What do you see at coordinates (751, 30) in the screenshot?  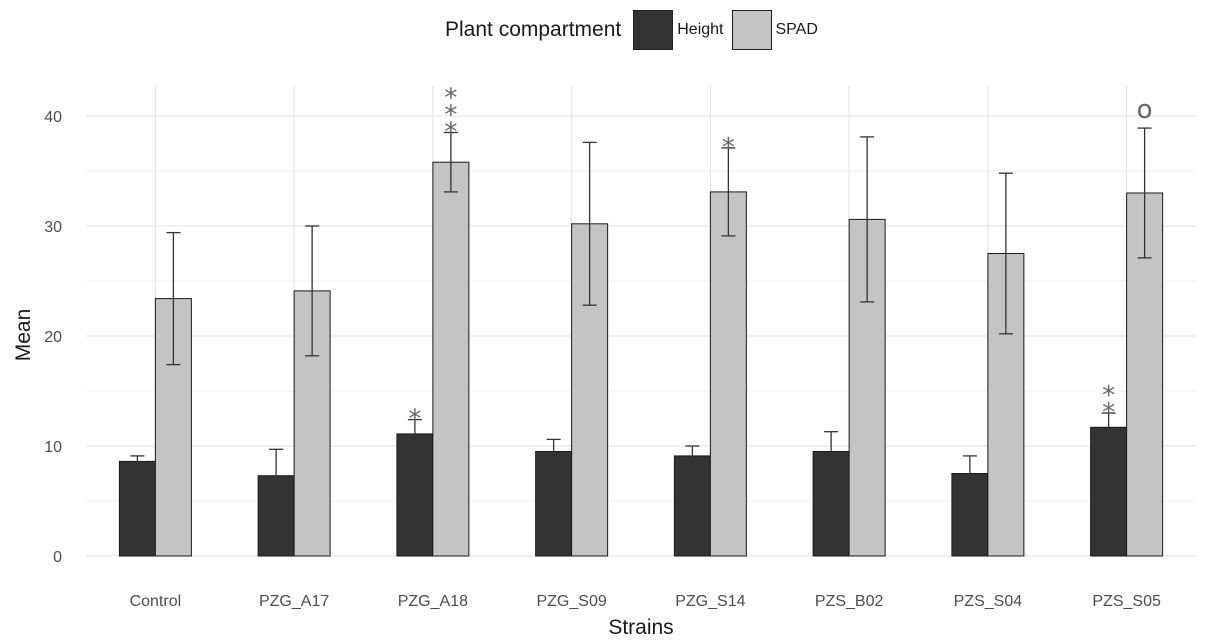 I see `legend-swatch-spad` at bounding box center [751, 30].